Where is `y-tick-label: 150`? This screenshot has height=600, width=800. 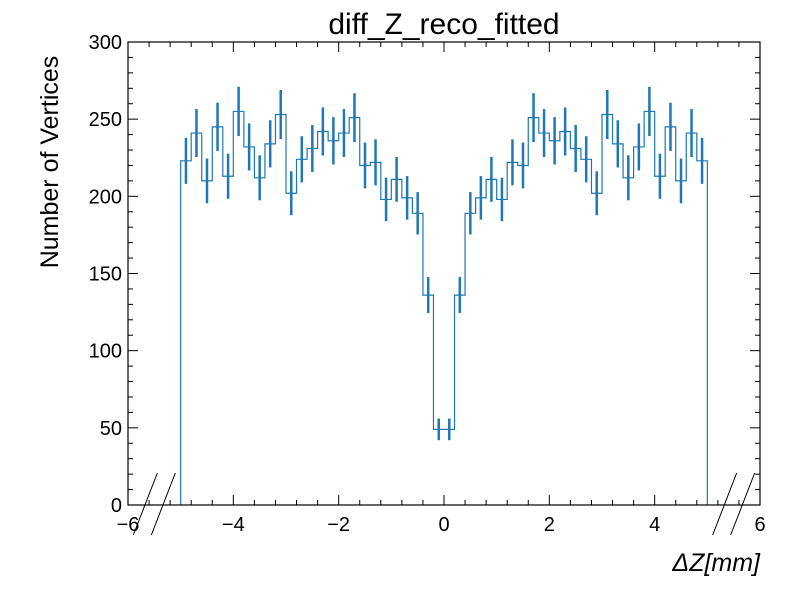
y-tick-label: 150 is located at coordinates (105, 275).